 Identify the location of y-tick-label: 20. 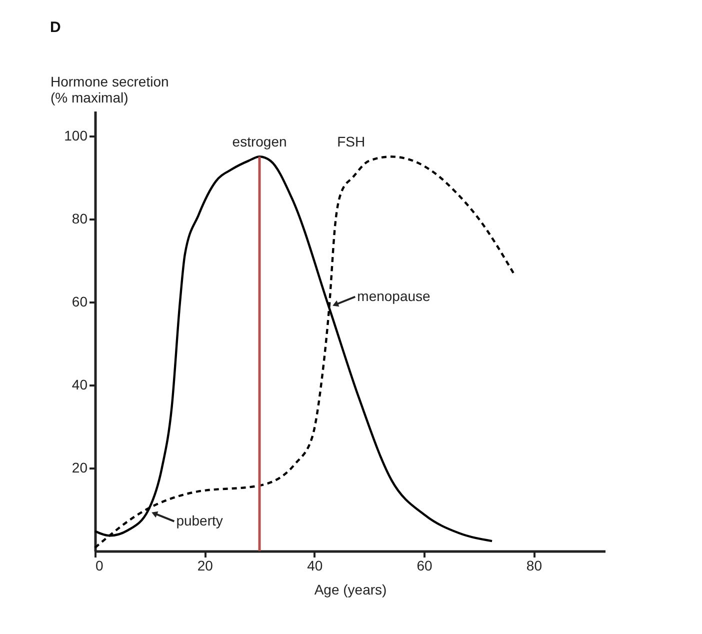
(80, 467).